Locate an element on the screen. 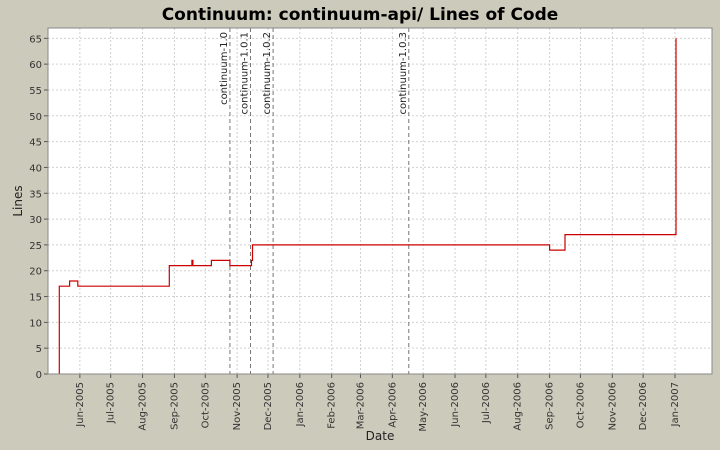  x-tick-label: Mar-2006 is located at coordinates (360, 405).